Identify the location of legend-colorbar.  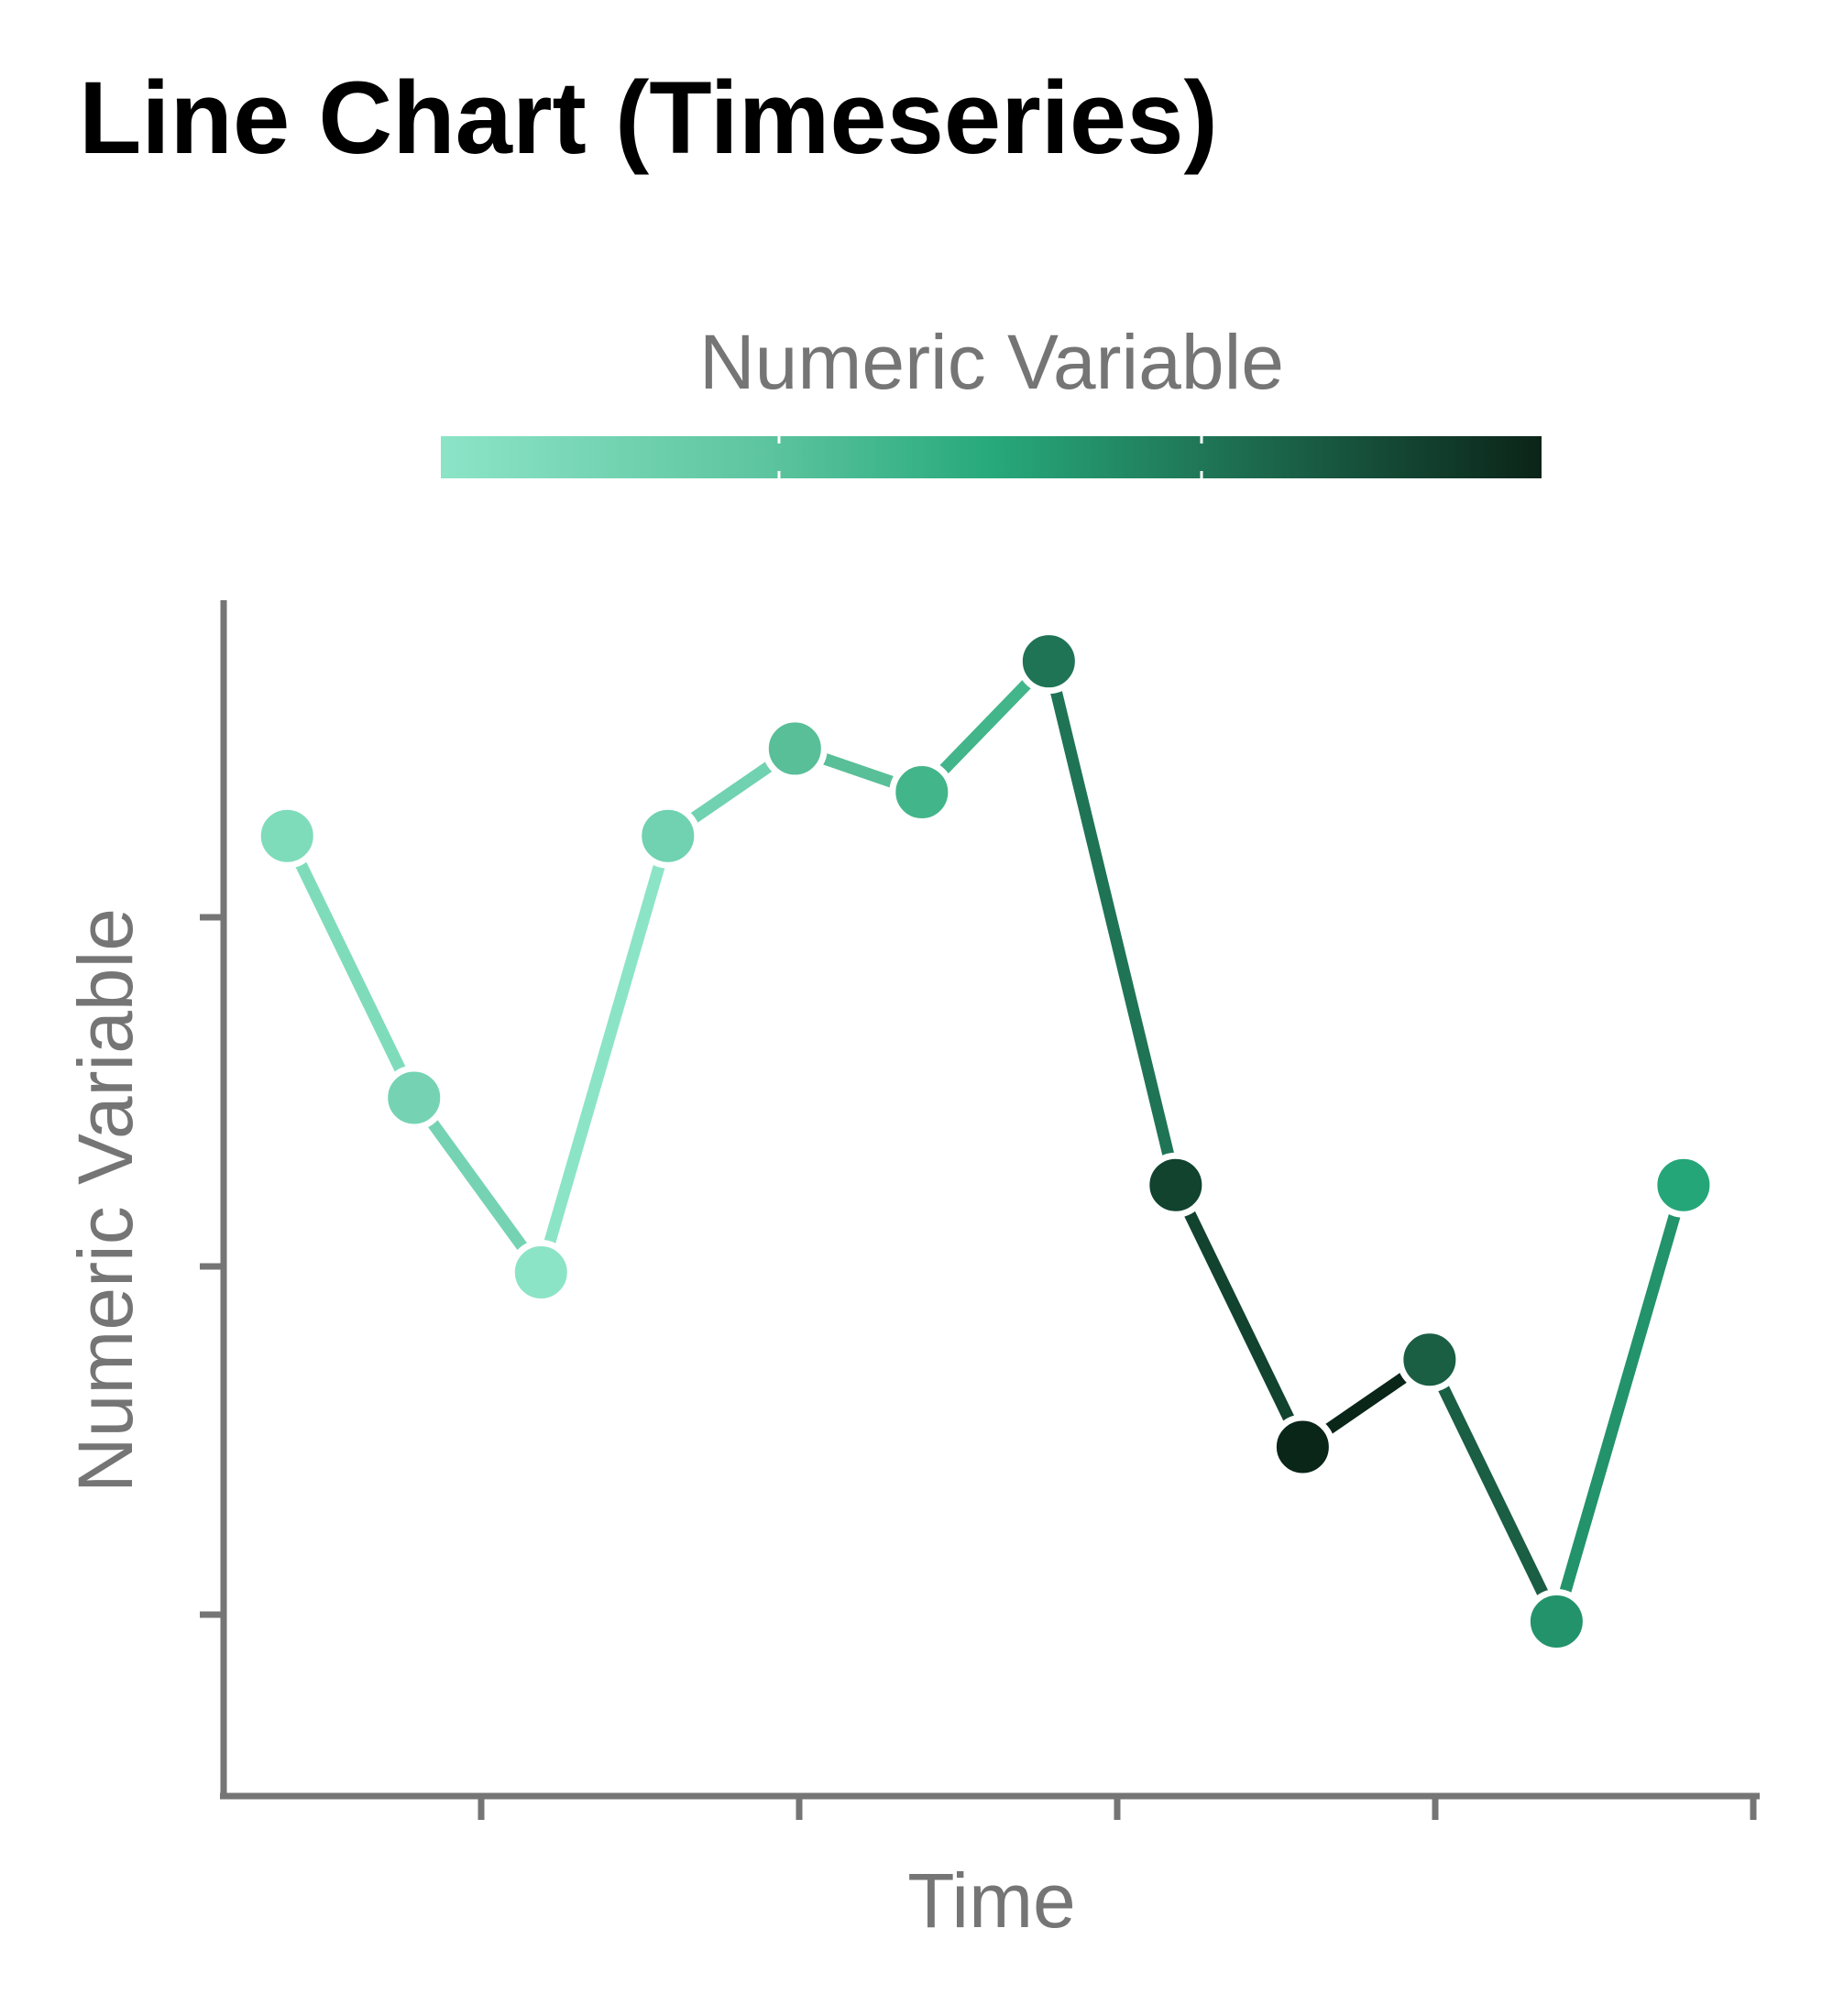
(991, 457).